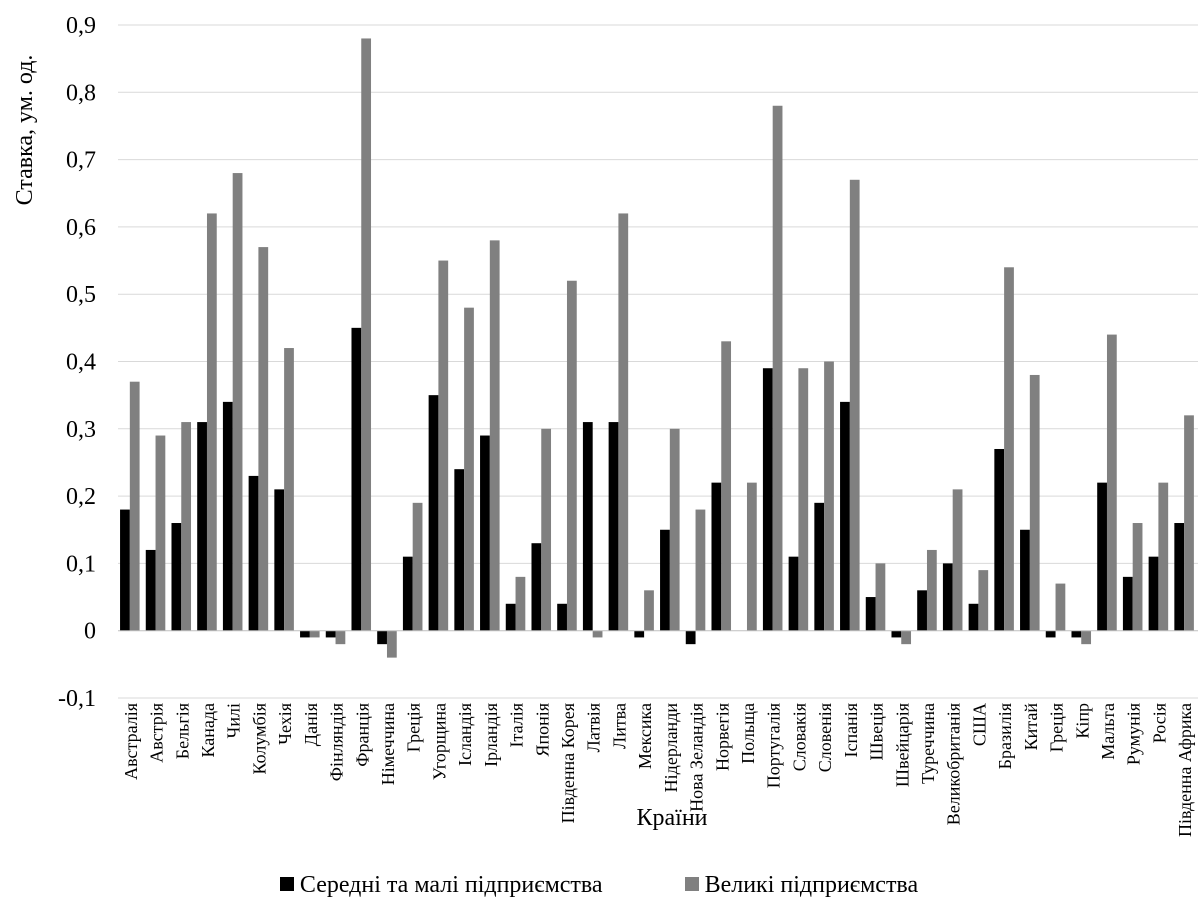 The image size is (1198, 911). I want to click on y-tick-label: 0, so click(90, 632).